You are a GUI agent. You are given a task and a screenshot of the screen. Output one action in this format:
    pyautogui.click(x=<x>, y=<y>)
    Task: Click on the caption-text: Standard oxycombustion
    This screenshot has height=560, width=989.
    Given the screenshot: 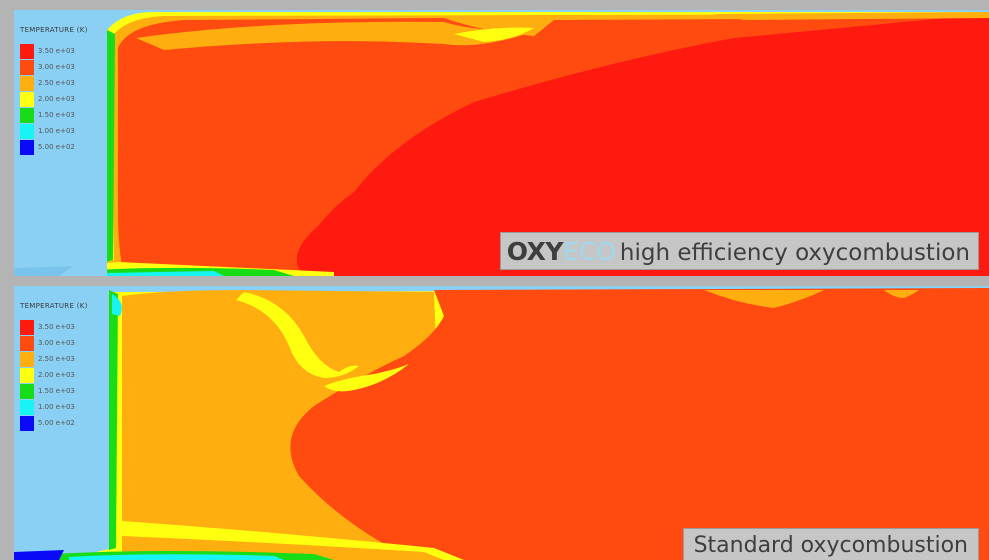 What is the action you would take?
    pyautogui.click(x=830, y=545)
    